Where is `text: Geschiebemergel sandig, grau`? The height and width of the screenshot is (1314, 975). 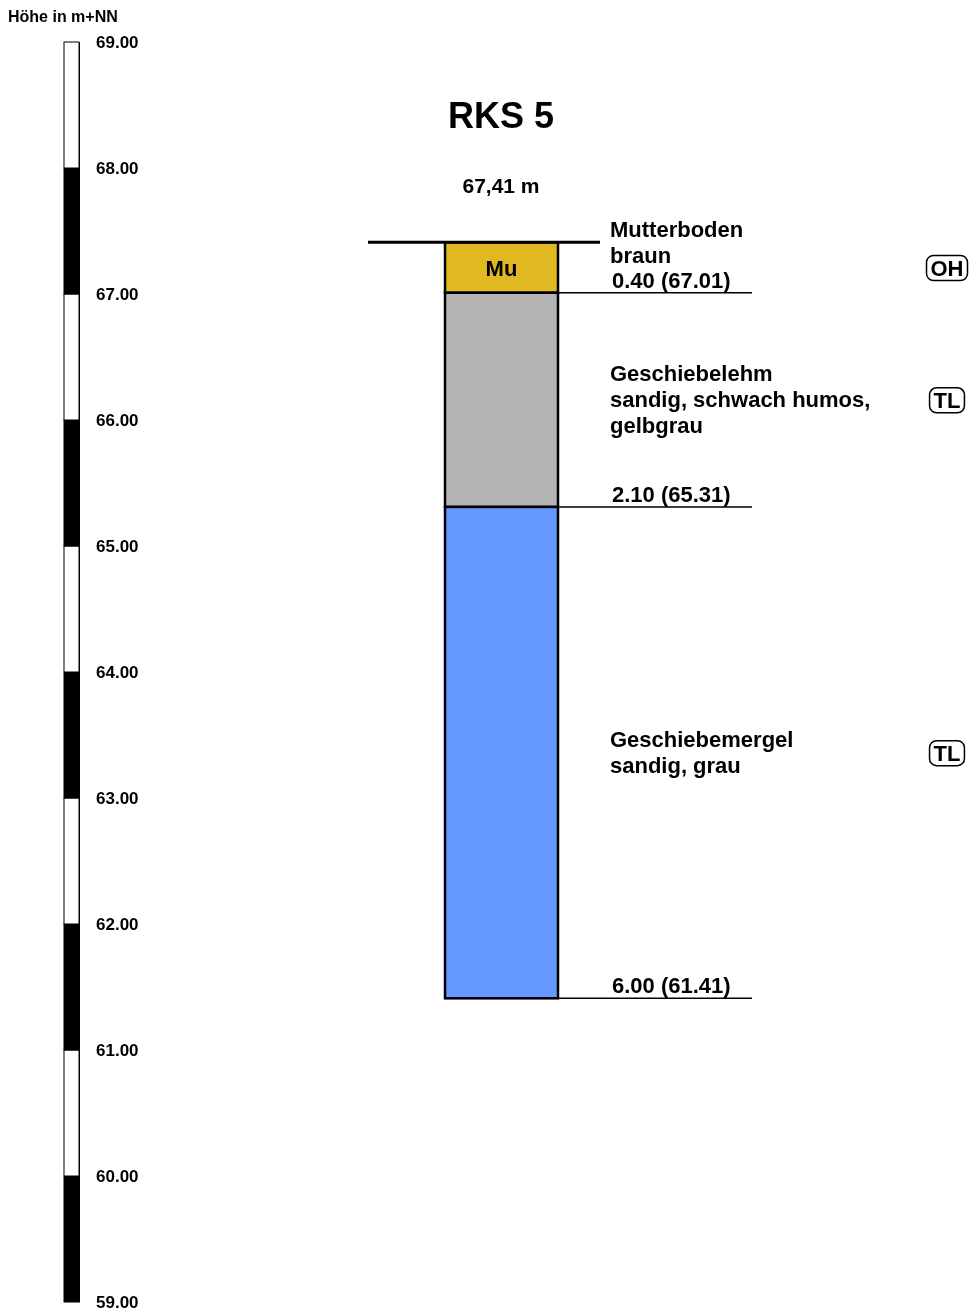
text: Geschiebemergel sandig, grau is located at coordinates (702, 752).